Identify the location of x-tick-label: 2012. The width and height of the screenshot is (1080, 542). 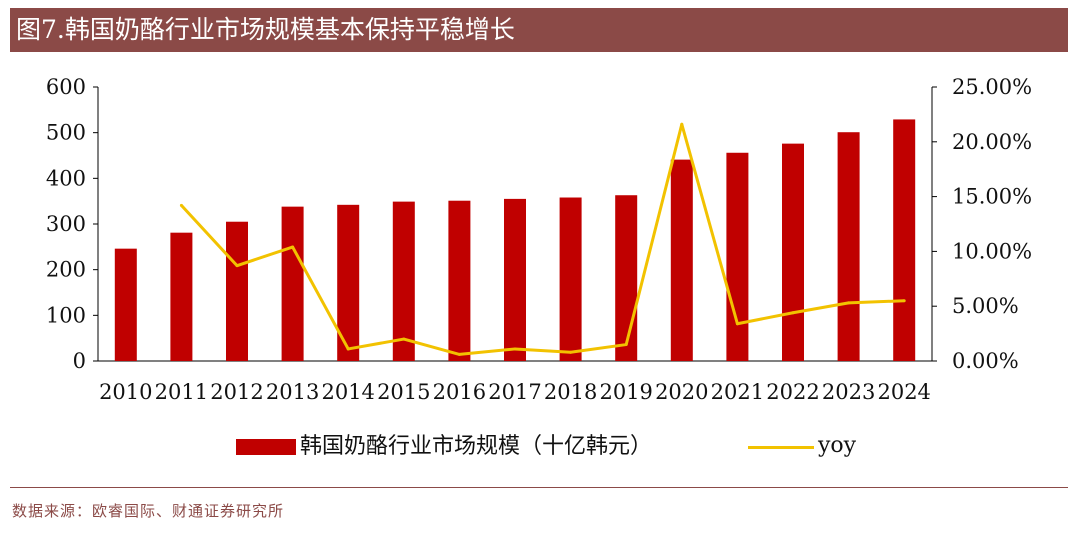
(236, 392).